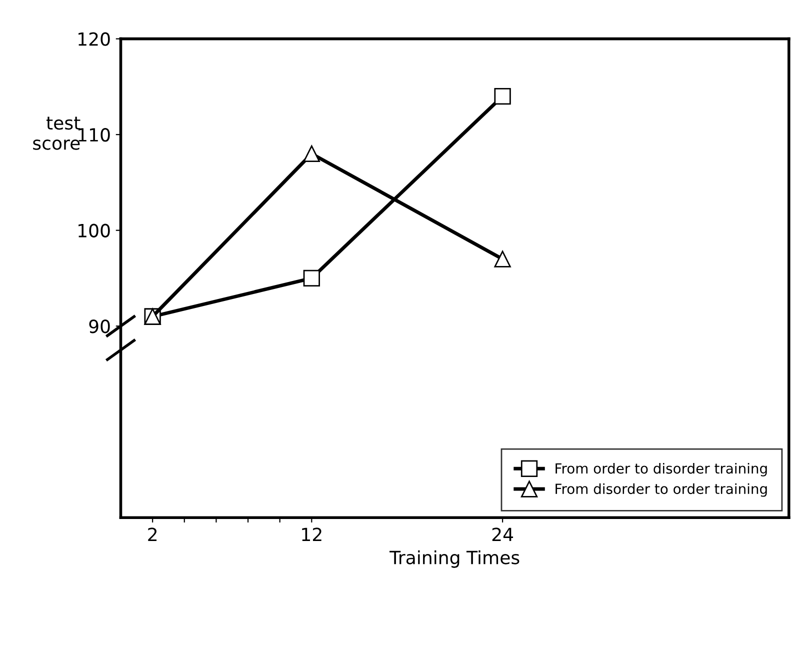 This screenshot has width=805, height=647. I want to click on x-tick-label: 12, so click(312, 535).